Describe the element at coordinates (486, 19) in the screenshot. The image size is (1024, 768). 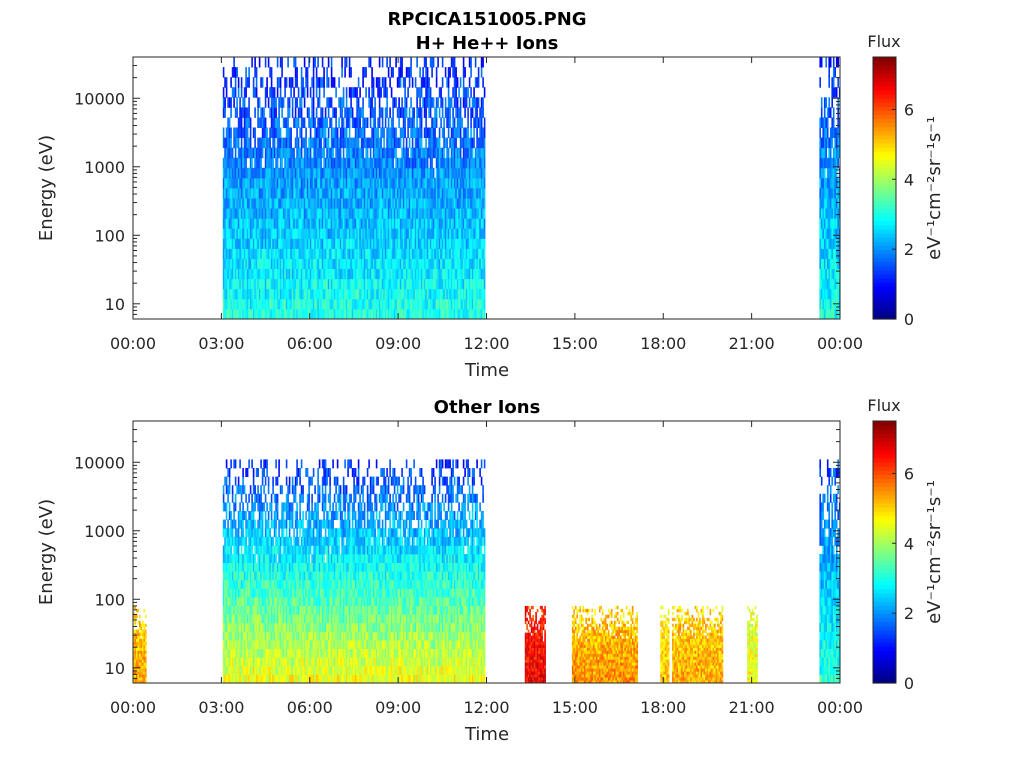
I see `figure-title: RPCICA151005.PNG` at that location.